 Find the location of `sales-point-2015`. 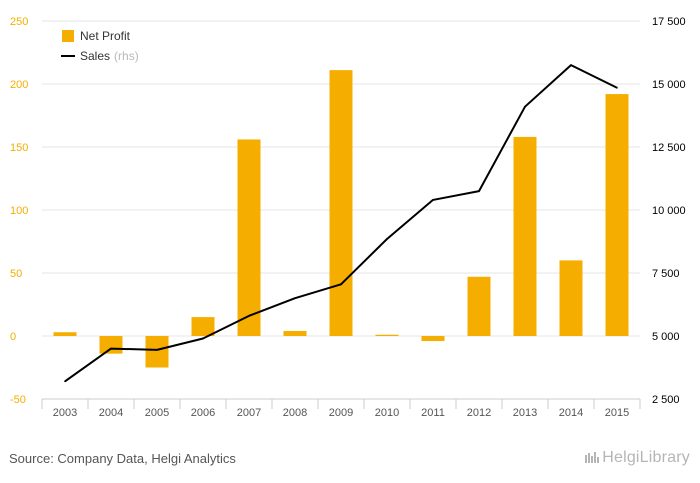

sales-point-2015 is located at coordinates (617, 87).